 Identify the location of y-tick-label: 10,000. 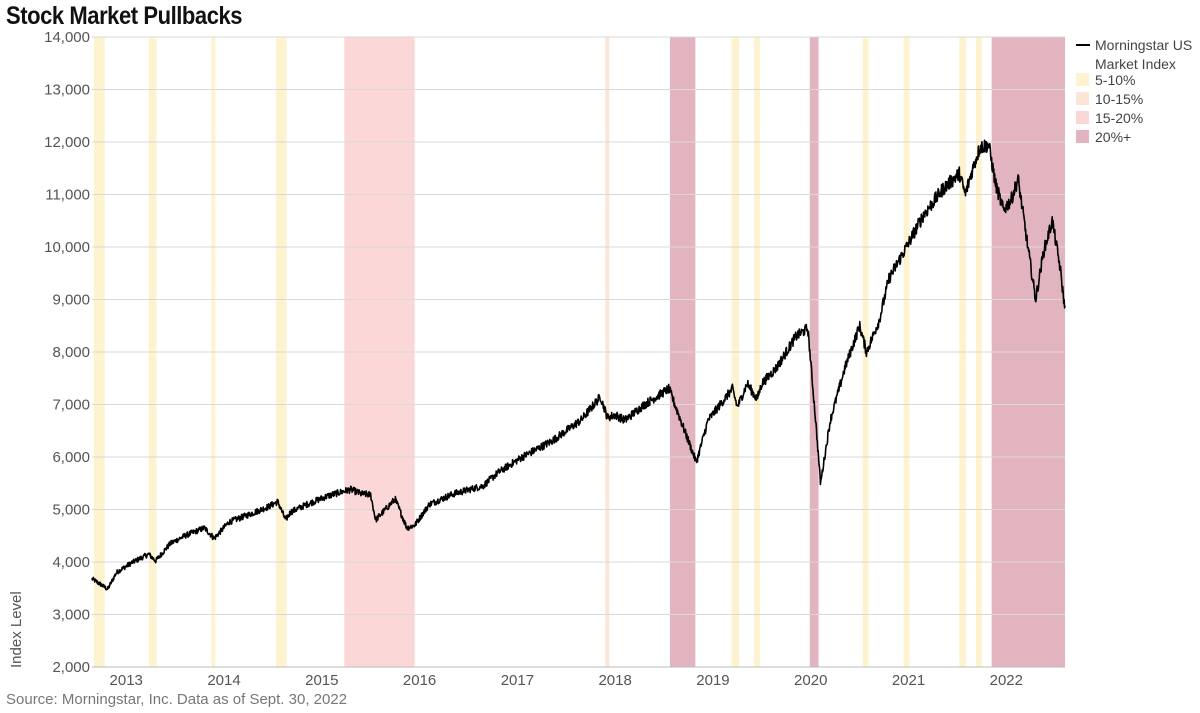
(67, 247).